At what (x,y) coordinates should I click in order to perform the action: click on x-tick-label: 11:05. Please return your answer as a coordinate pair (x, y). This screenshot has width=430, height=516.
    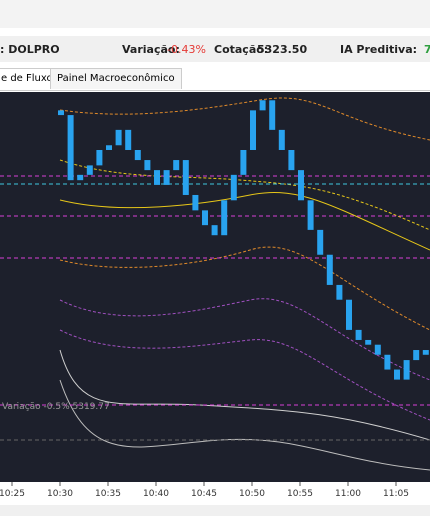
    Looking at the image, I should click on (396, 494).